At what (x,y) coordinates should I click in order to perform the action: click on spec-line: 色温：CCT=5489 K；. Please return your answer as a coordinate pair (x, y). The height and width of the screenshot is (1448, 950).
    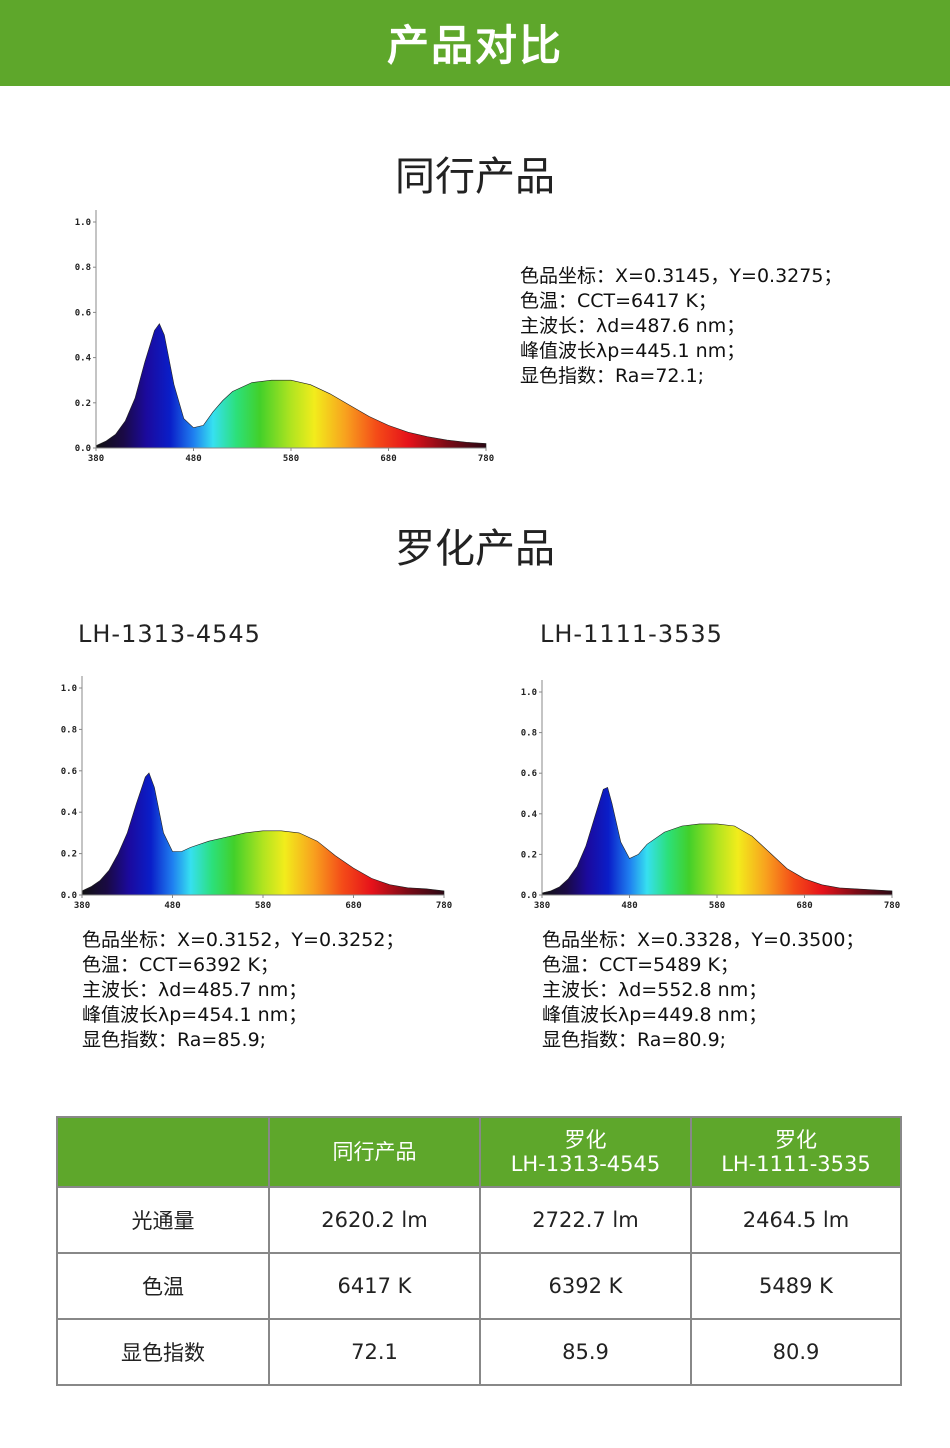
    Looking at the image, I should click on (640, 965).